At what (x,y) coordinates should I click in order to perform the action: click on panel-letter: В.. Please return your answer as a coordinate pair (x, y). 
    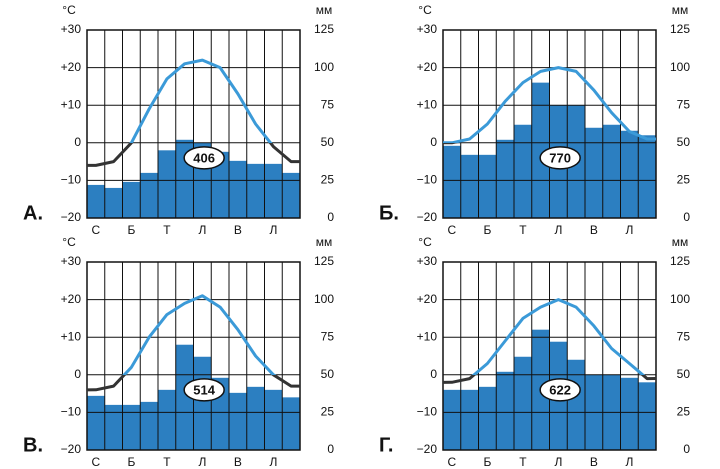
    Looking at the image, I should click on (33, 445).